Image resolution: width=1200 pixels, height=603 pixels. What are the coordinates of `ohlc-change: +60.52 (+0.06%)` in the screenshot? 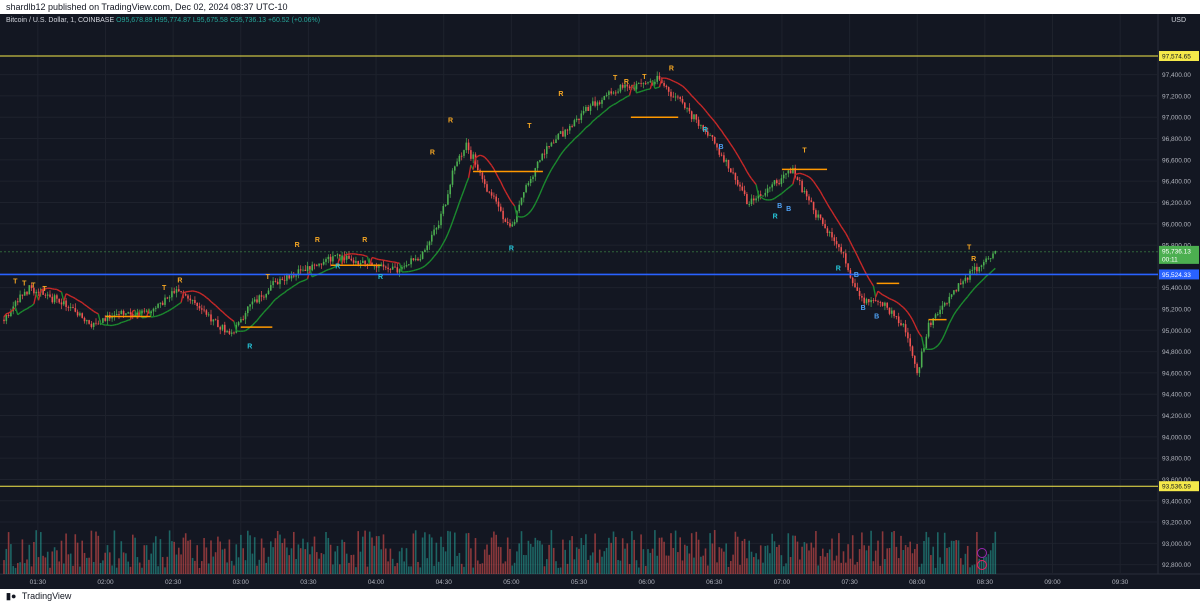 It's located at (294, 20).